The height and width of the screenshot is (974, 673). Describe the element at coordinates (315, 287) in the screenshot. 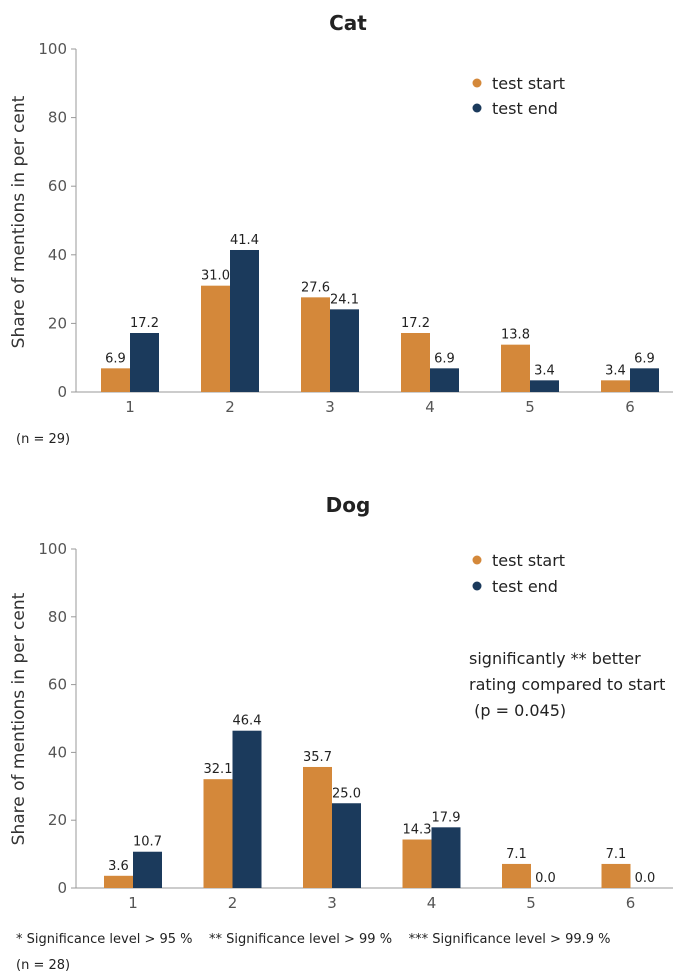

I see `bar-value-label: 27.6` at that location.